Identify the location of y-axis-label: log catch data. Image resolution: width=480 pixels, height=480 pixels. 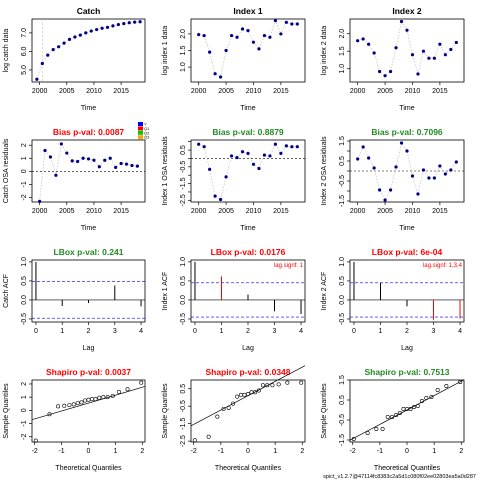
(6, 51).